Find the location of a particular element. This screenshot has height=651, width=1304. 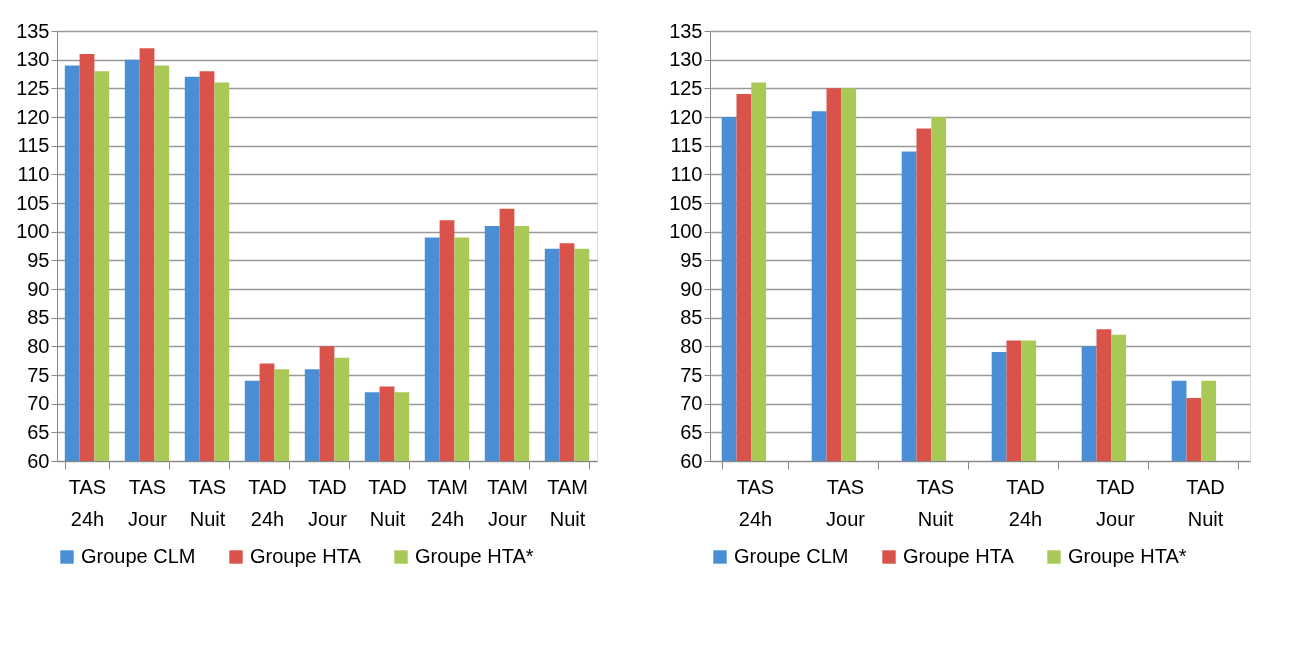

x-tick-label: TAM Nuit is located at coordinates (567, 502).